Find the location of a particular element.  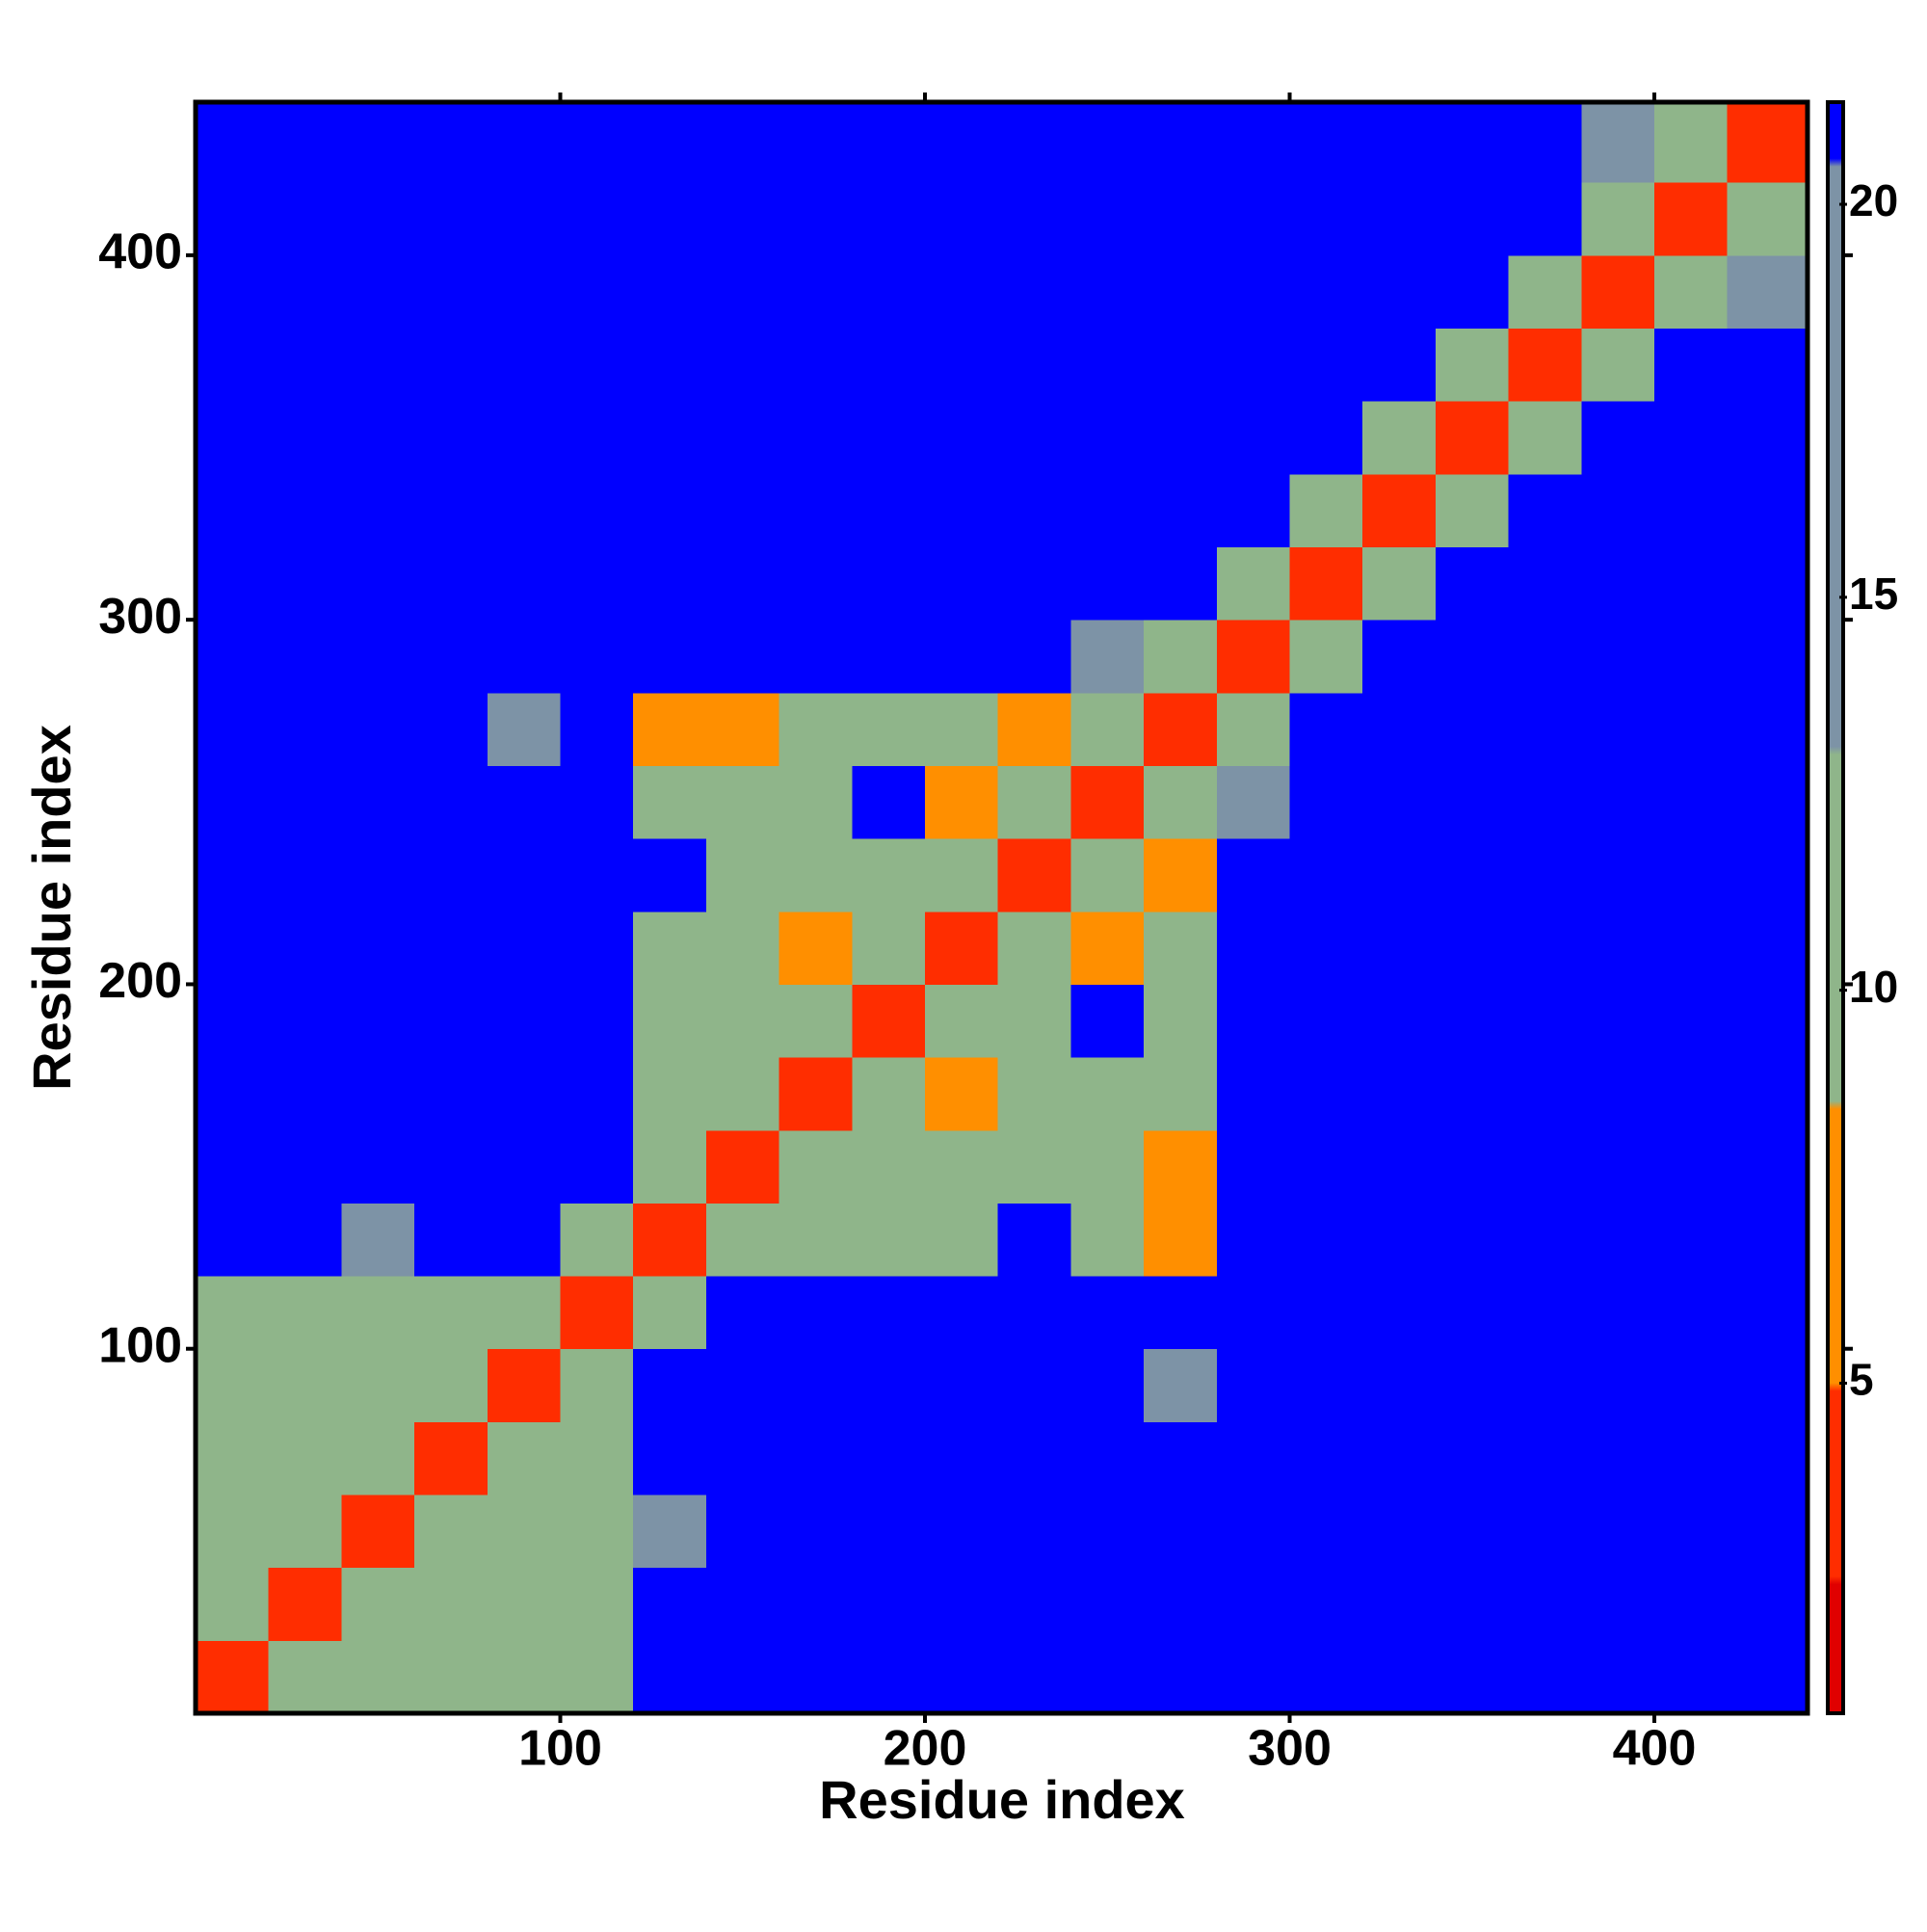

y-tick-label: 200 is located at coordinates (140, 981).